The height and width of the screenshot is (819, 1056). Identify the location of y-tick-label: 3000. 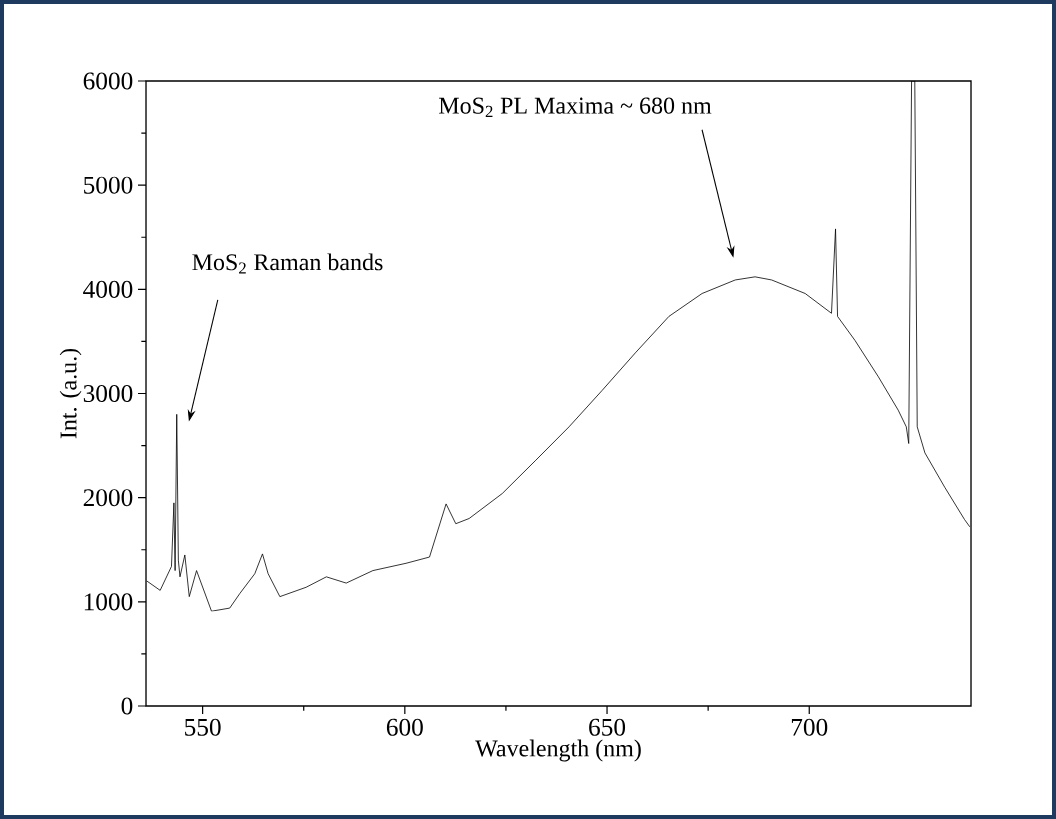
(108, 393).